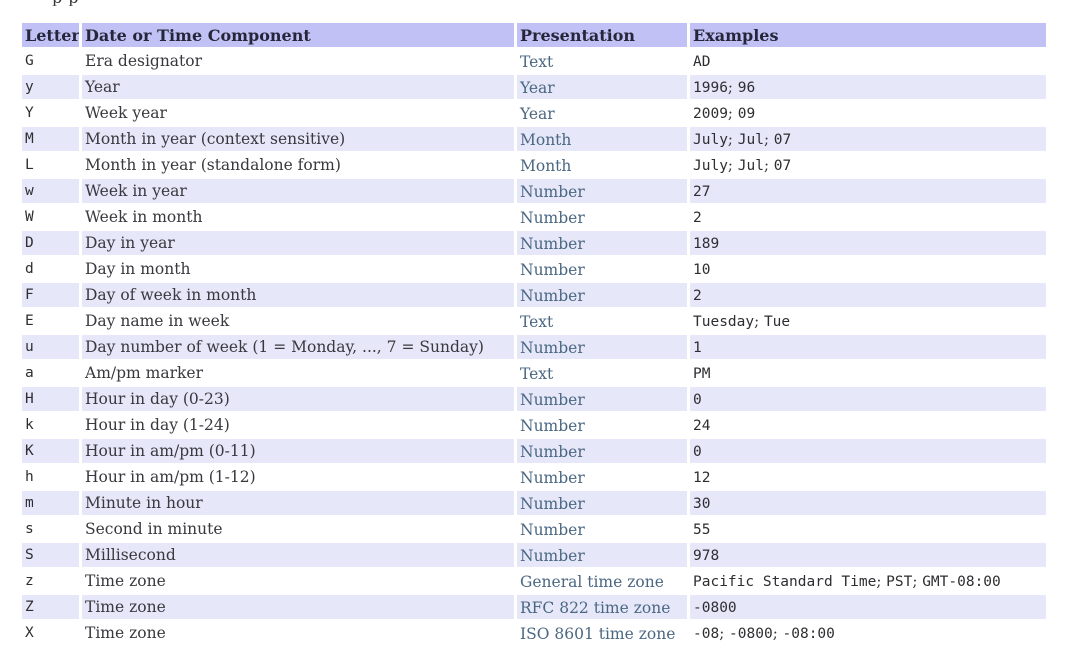 This screenshot has height=661, width=1080. What do you see at coordinates (29, 373) in the screenshot?
I see `letter-cell: a` at bounding box center [29, 373].